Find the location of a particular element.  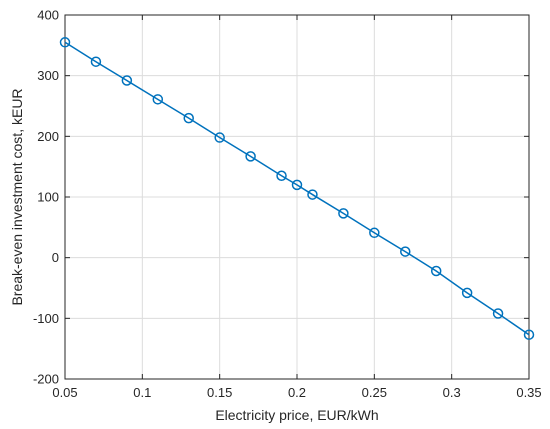

x-axis-label: Electricity price, EUR/kWh is located at coordinates (296, 415).